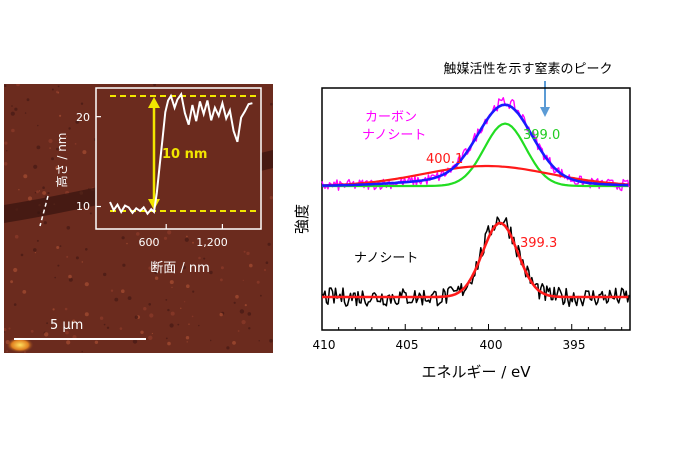 The height and width of the screenshot is (450, 675). Describe the element at coordinates (20, 345) in the screenshot. I see `afm-bright-spot` at that location.